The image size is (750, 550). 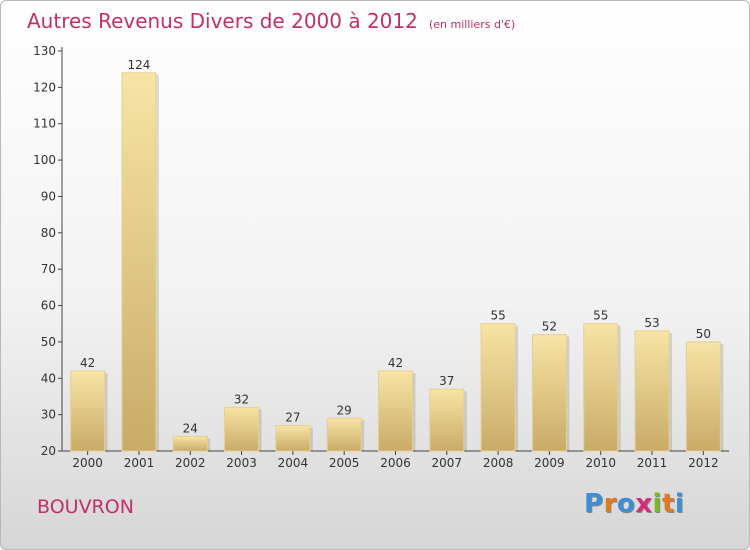 I want to click on x-tick-label: 2000, so click(x=87, y=463).